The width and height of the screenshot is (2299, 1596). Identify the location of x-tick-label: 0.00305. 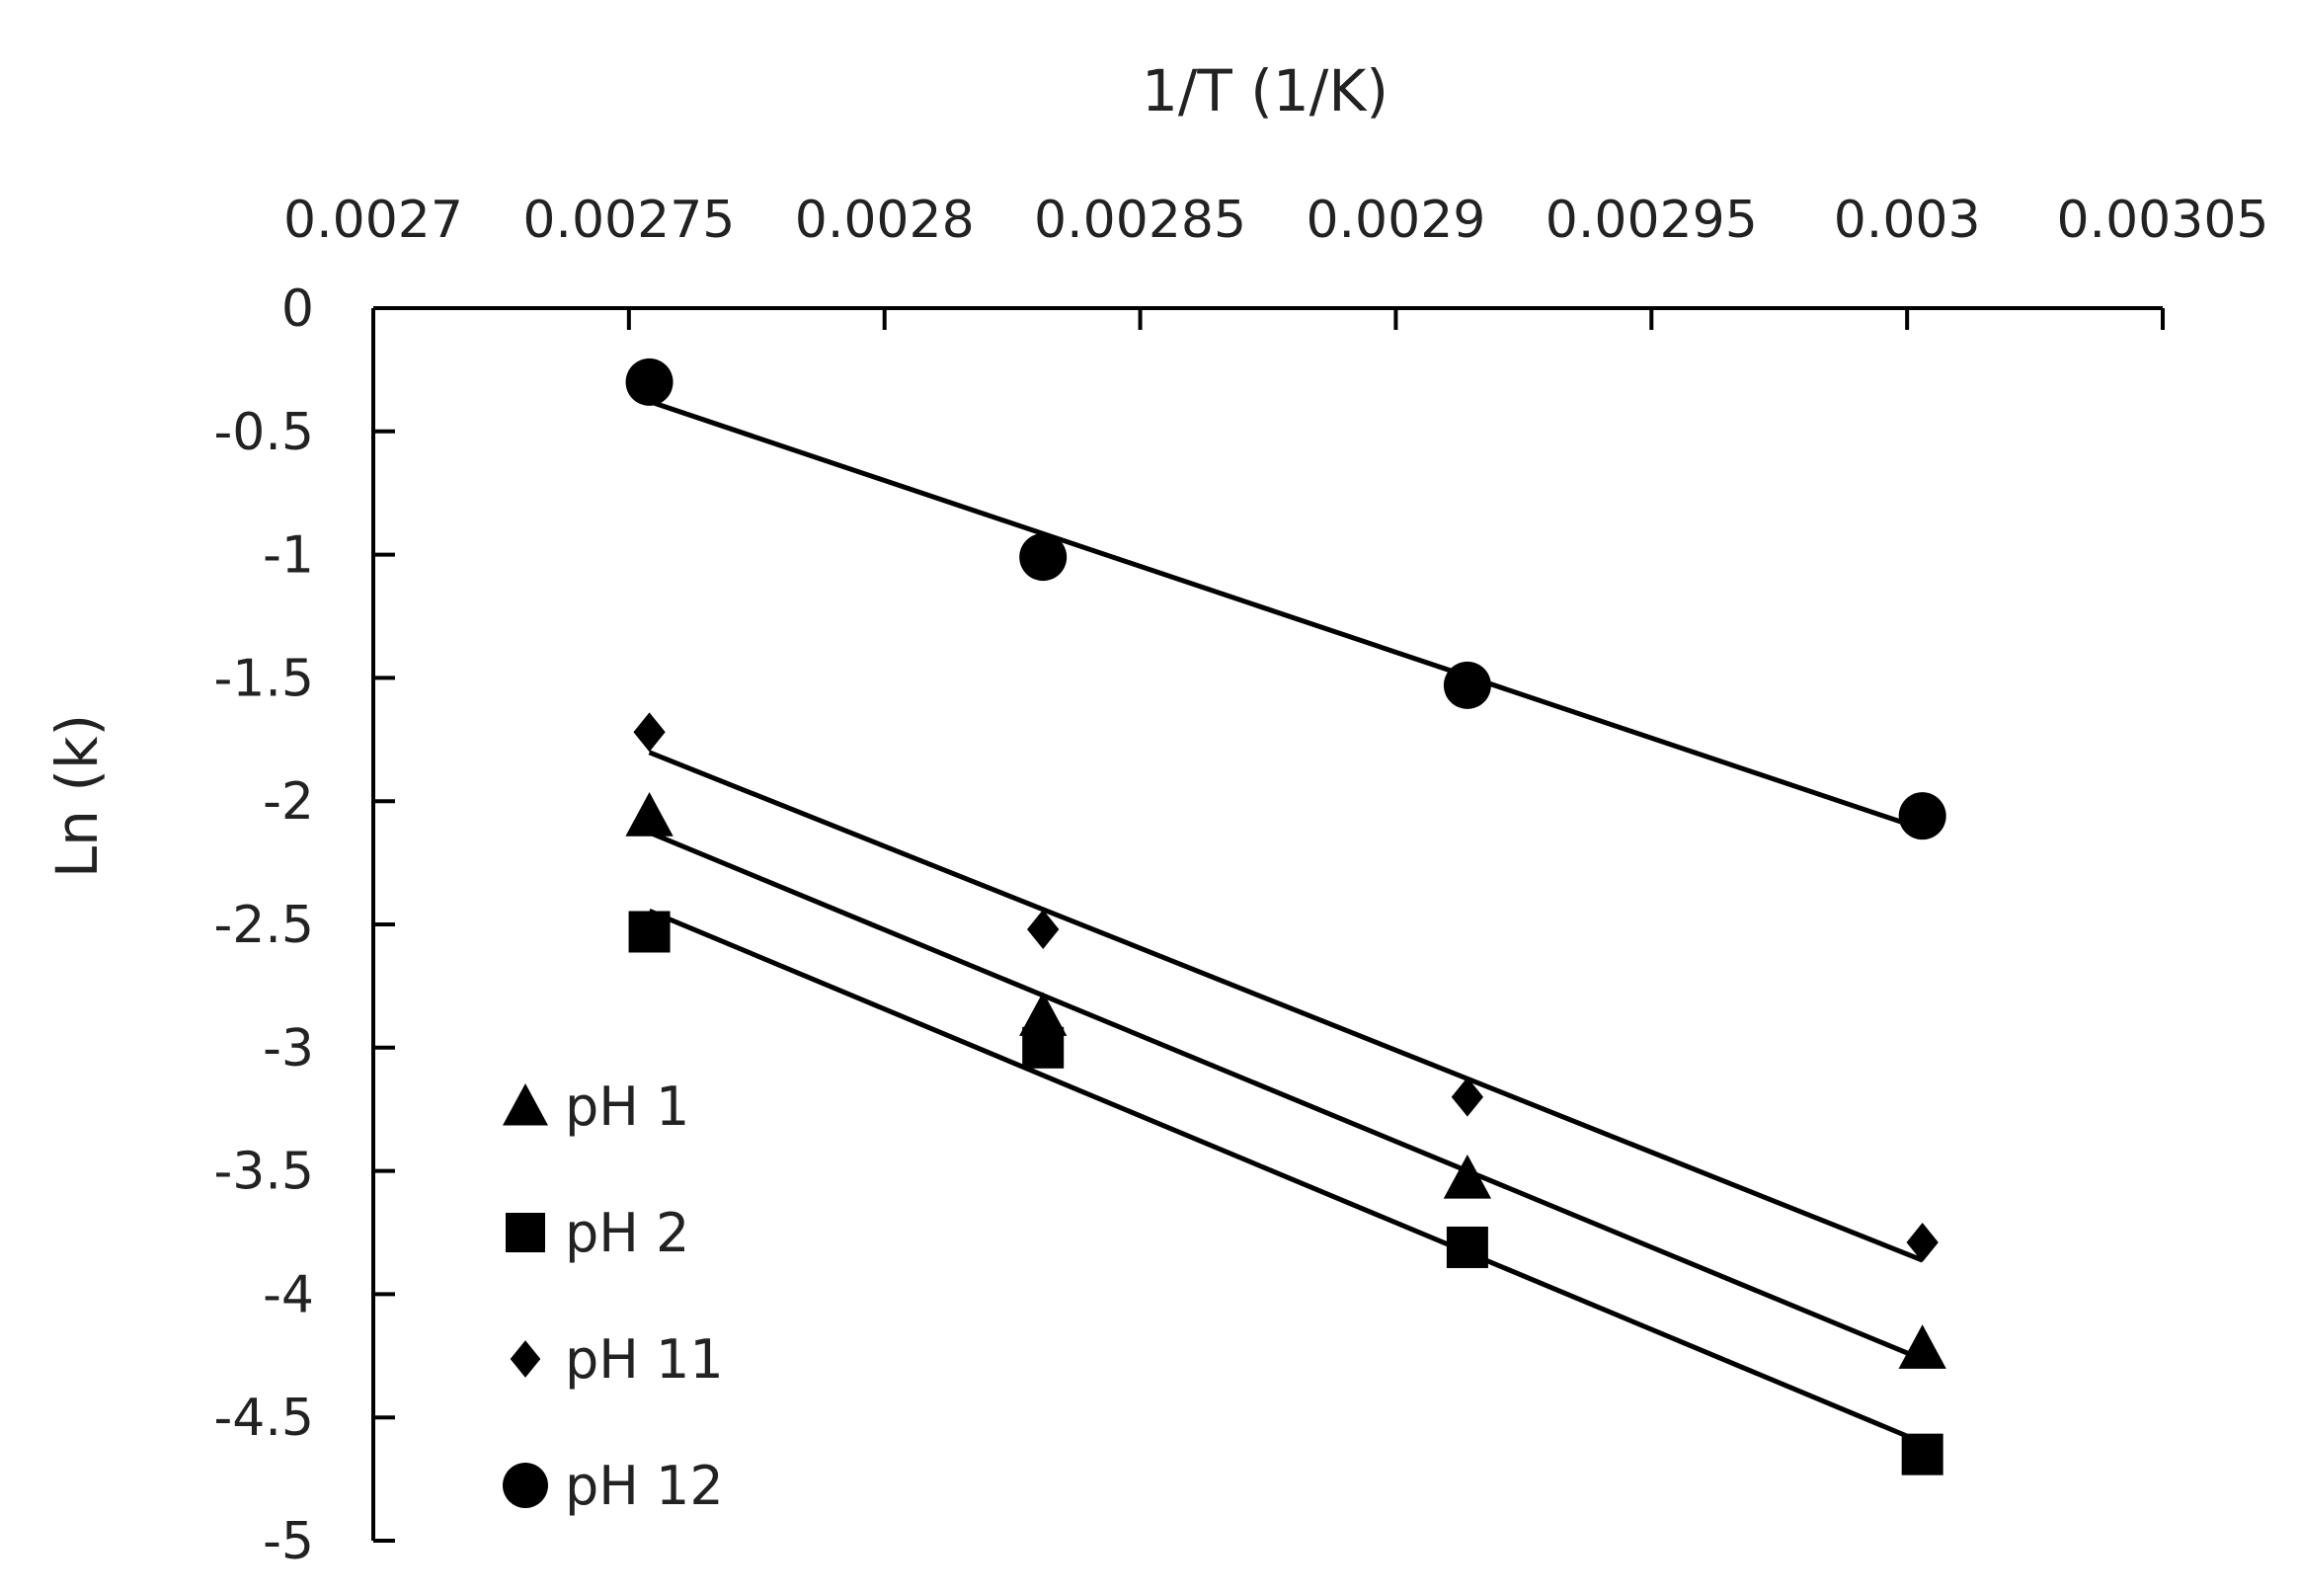
(2162, 220).